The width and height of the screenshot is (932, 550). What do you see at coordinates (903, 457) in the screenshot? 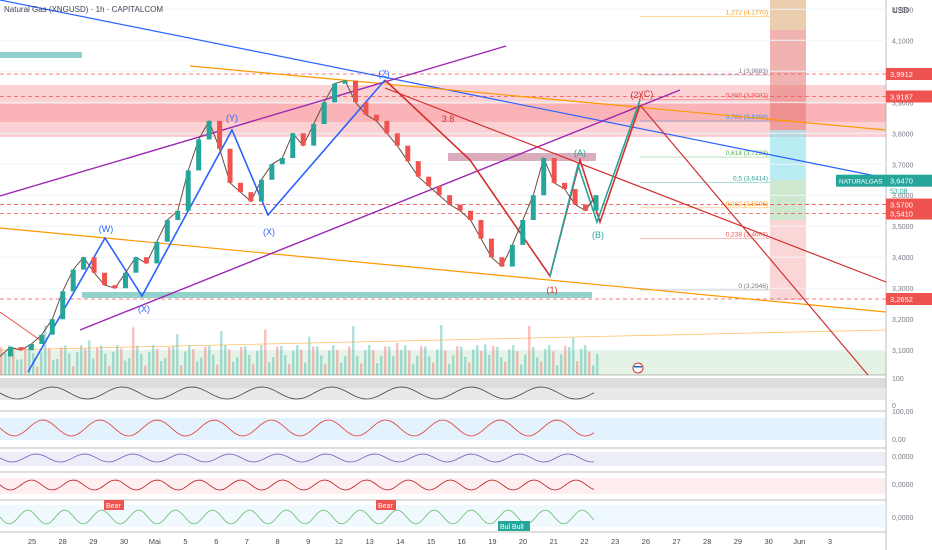
I see `indicator-tick-label: 0,0000` at bounding box center [903, 457].